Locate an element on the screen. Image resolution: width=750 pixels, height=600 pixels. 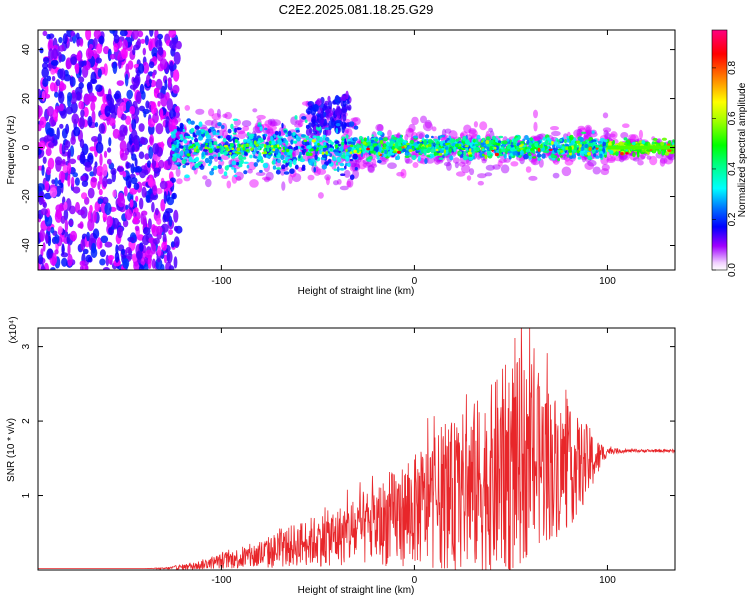
y-tick-label: 3 is located at coordinates (26, 346).